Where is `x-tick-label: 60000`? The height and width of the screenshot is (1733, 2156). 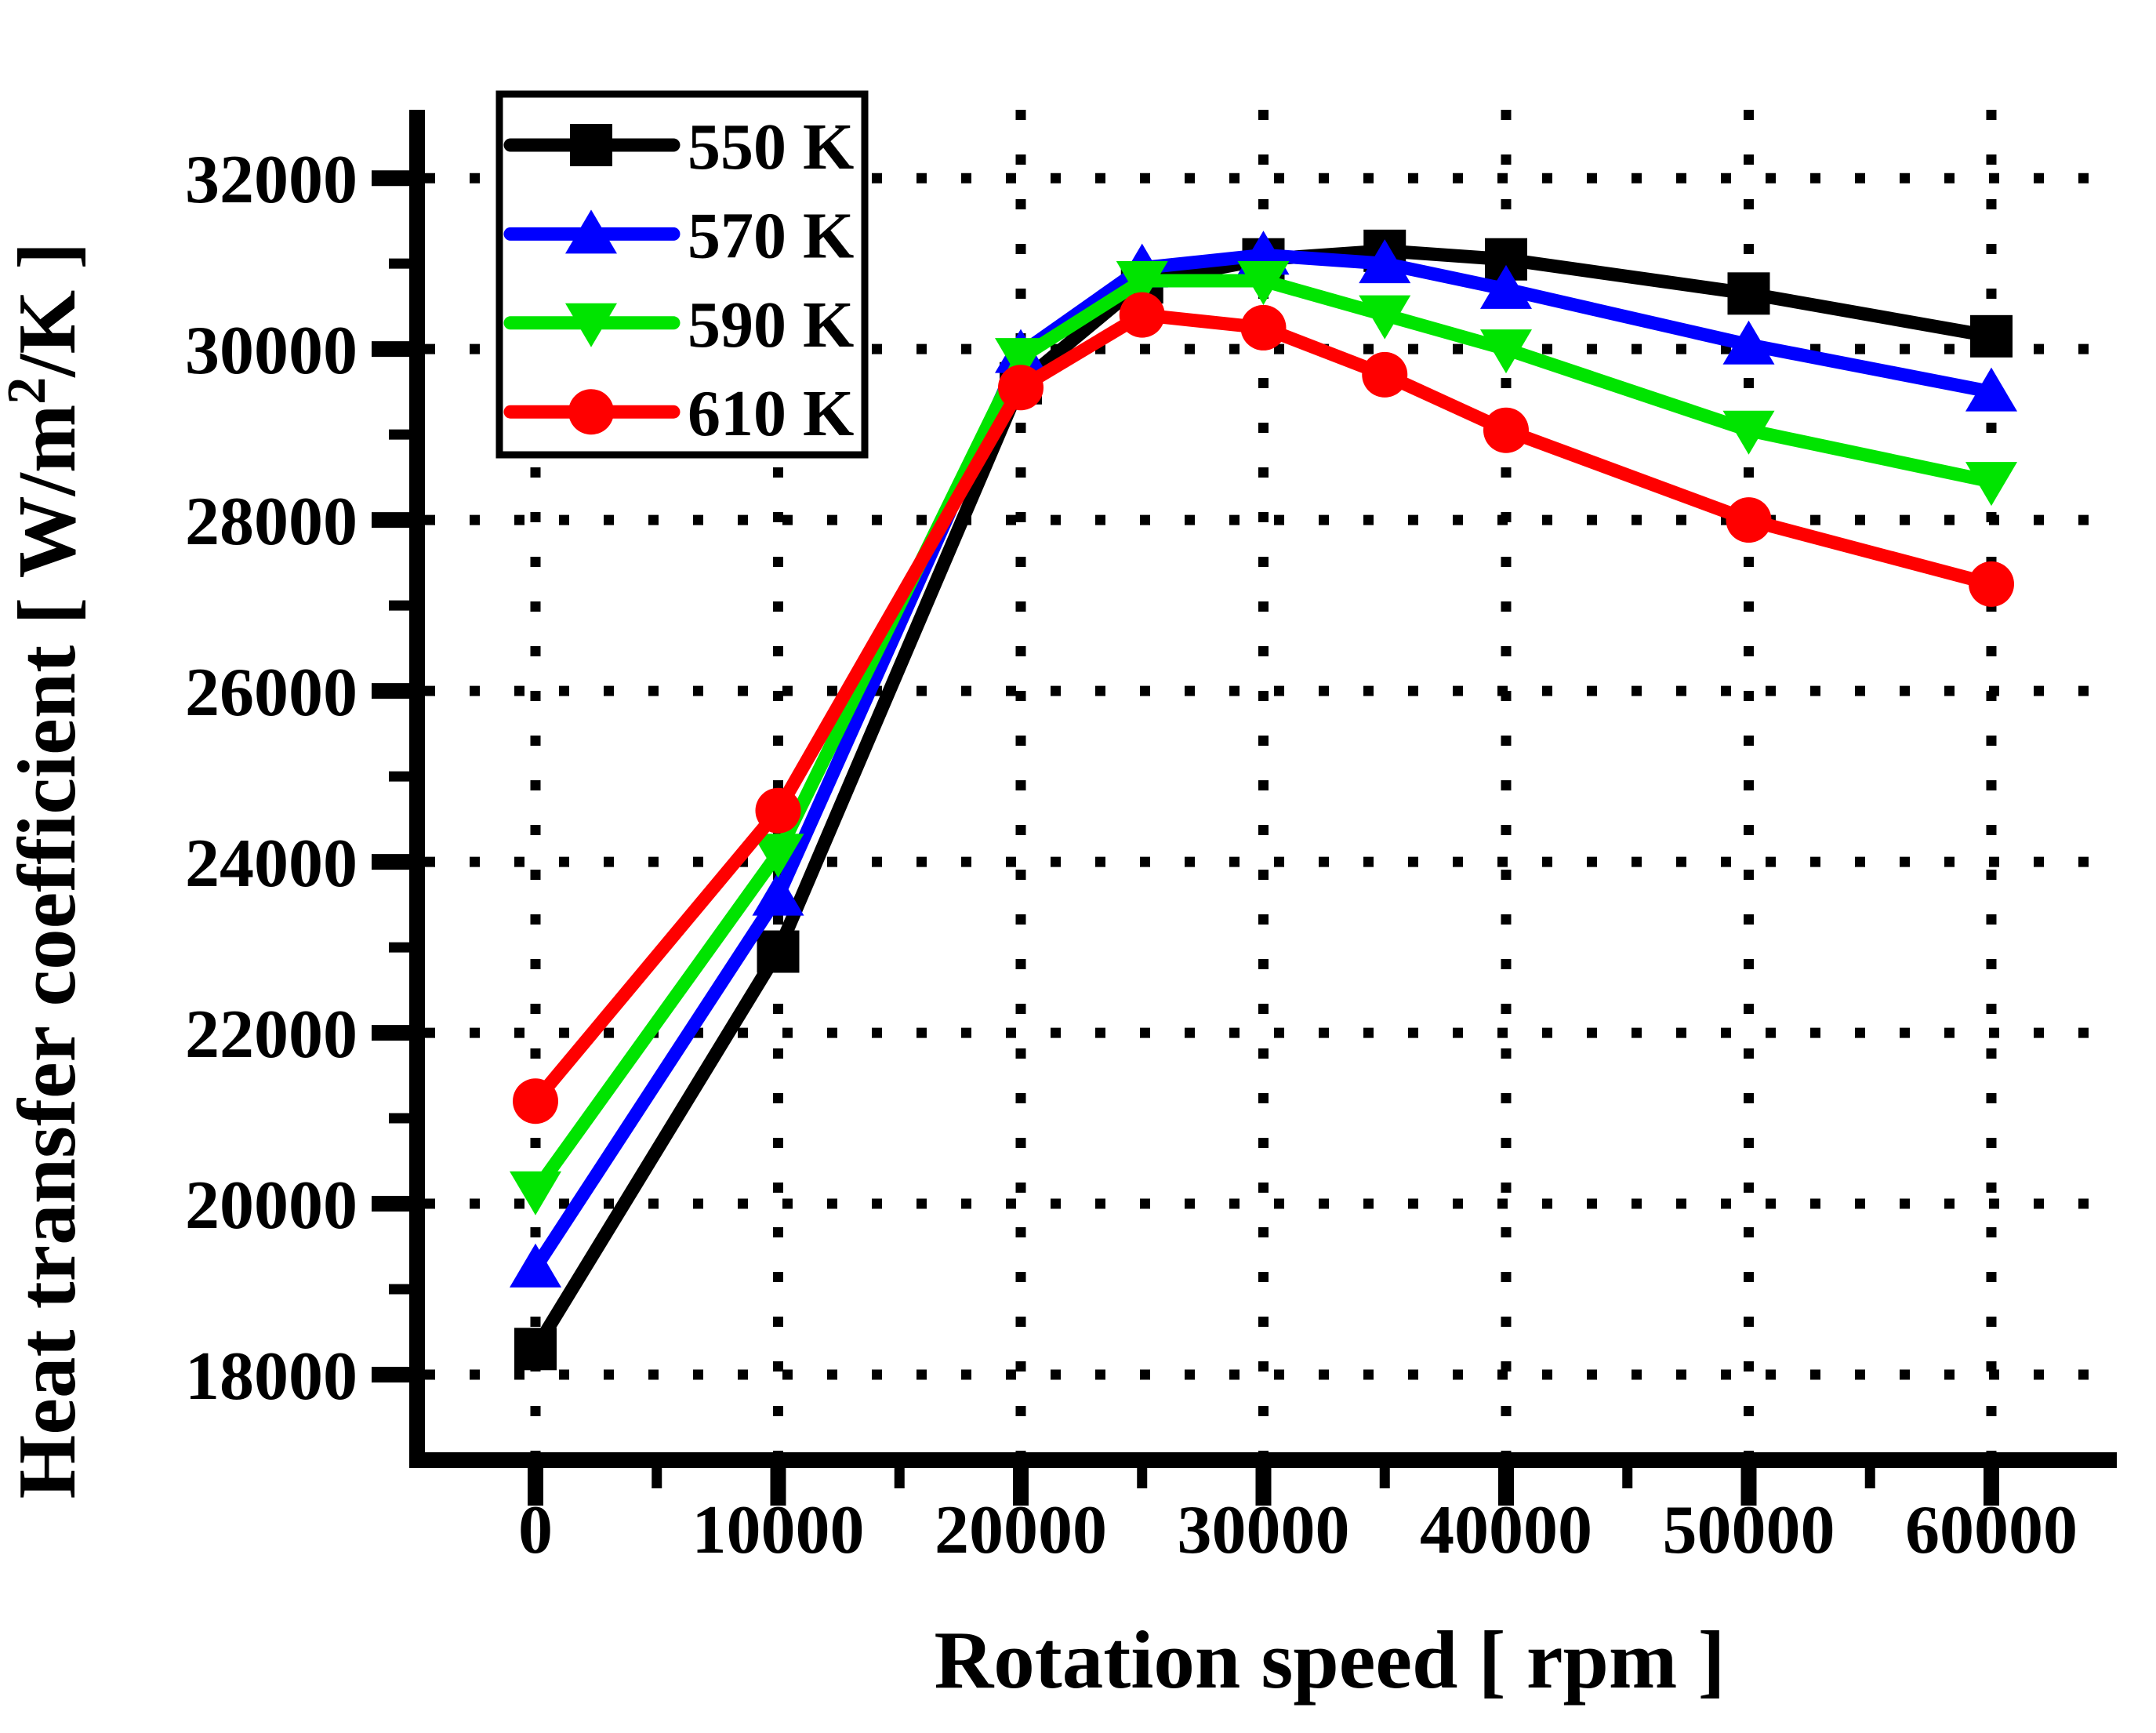
x-tick-label: 60000 is located at coordinates (1992, 1530).